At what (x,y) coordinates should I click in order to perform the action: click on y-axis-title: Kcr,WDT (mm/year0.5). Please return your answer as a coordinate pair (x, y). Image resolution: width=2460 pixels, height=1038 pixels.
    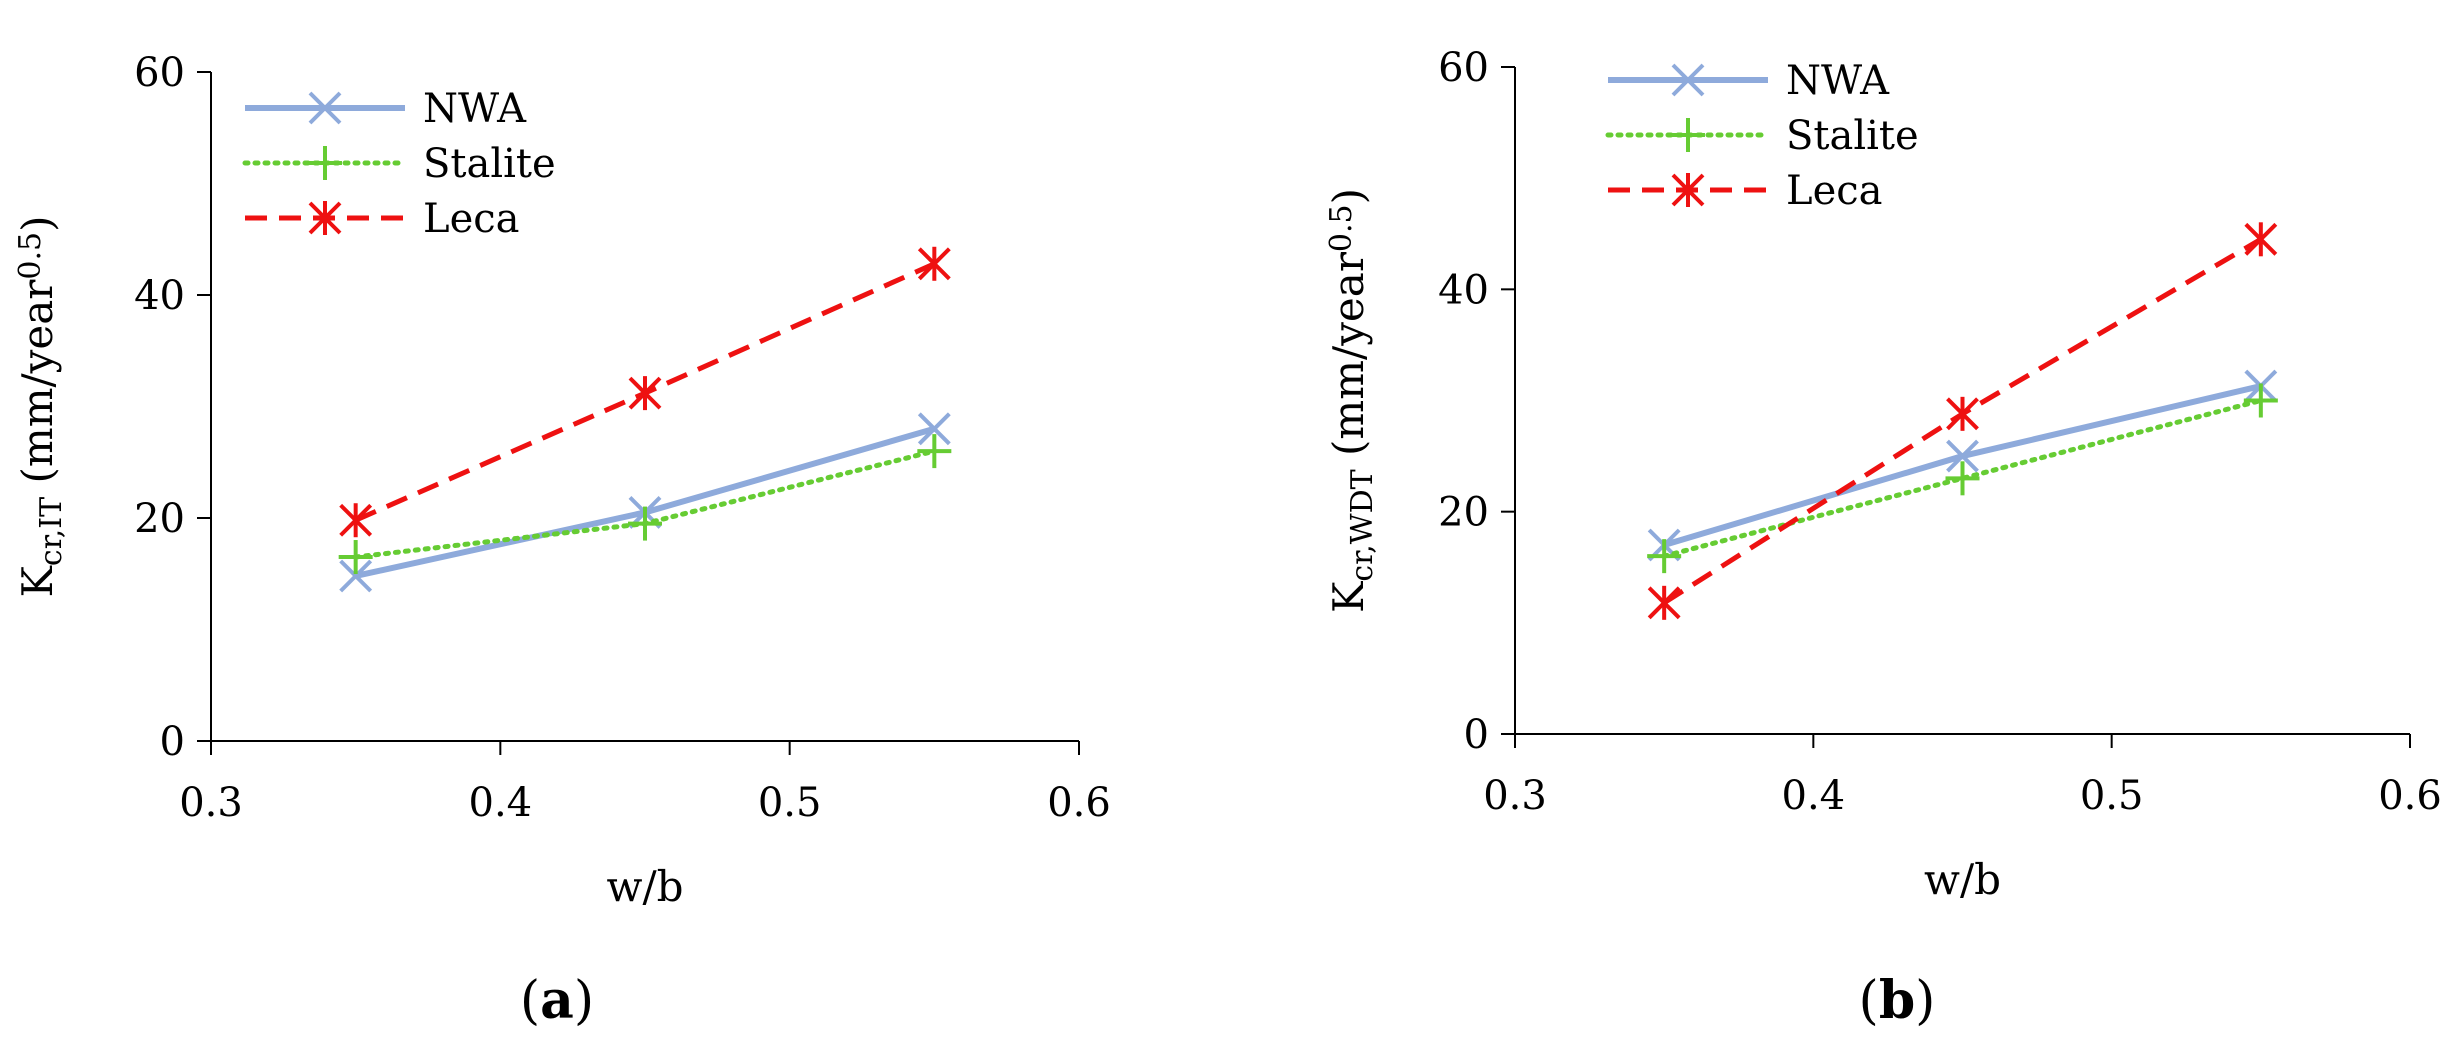
    Looking at the image, I should click on (1352, 400).